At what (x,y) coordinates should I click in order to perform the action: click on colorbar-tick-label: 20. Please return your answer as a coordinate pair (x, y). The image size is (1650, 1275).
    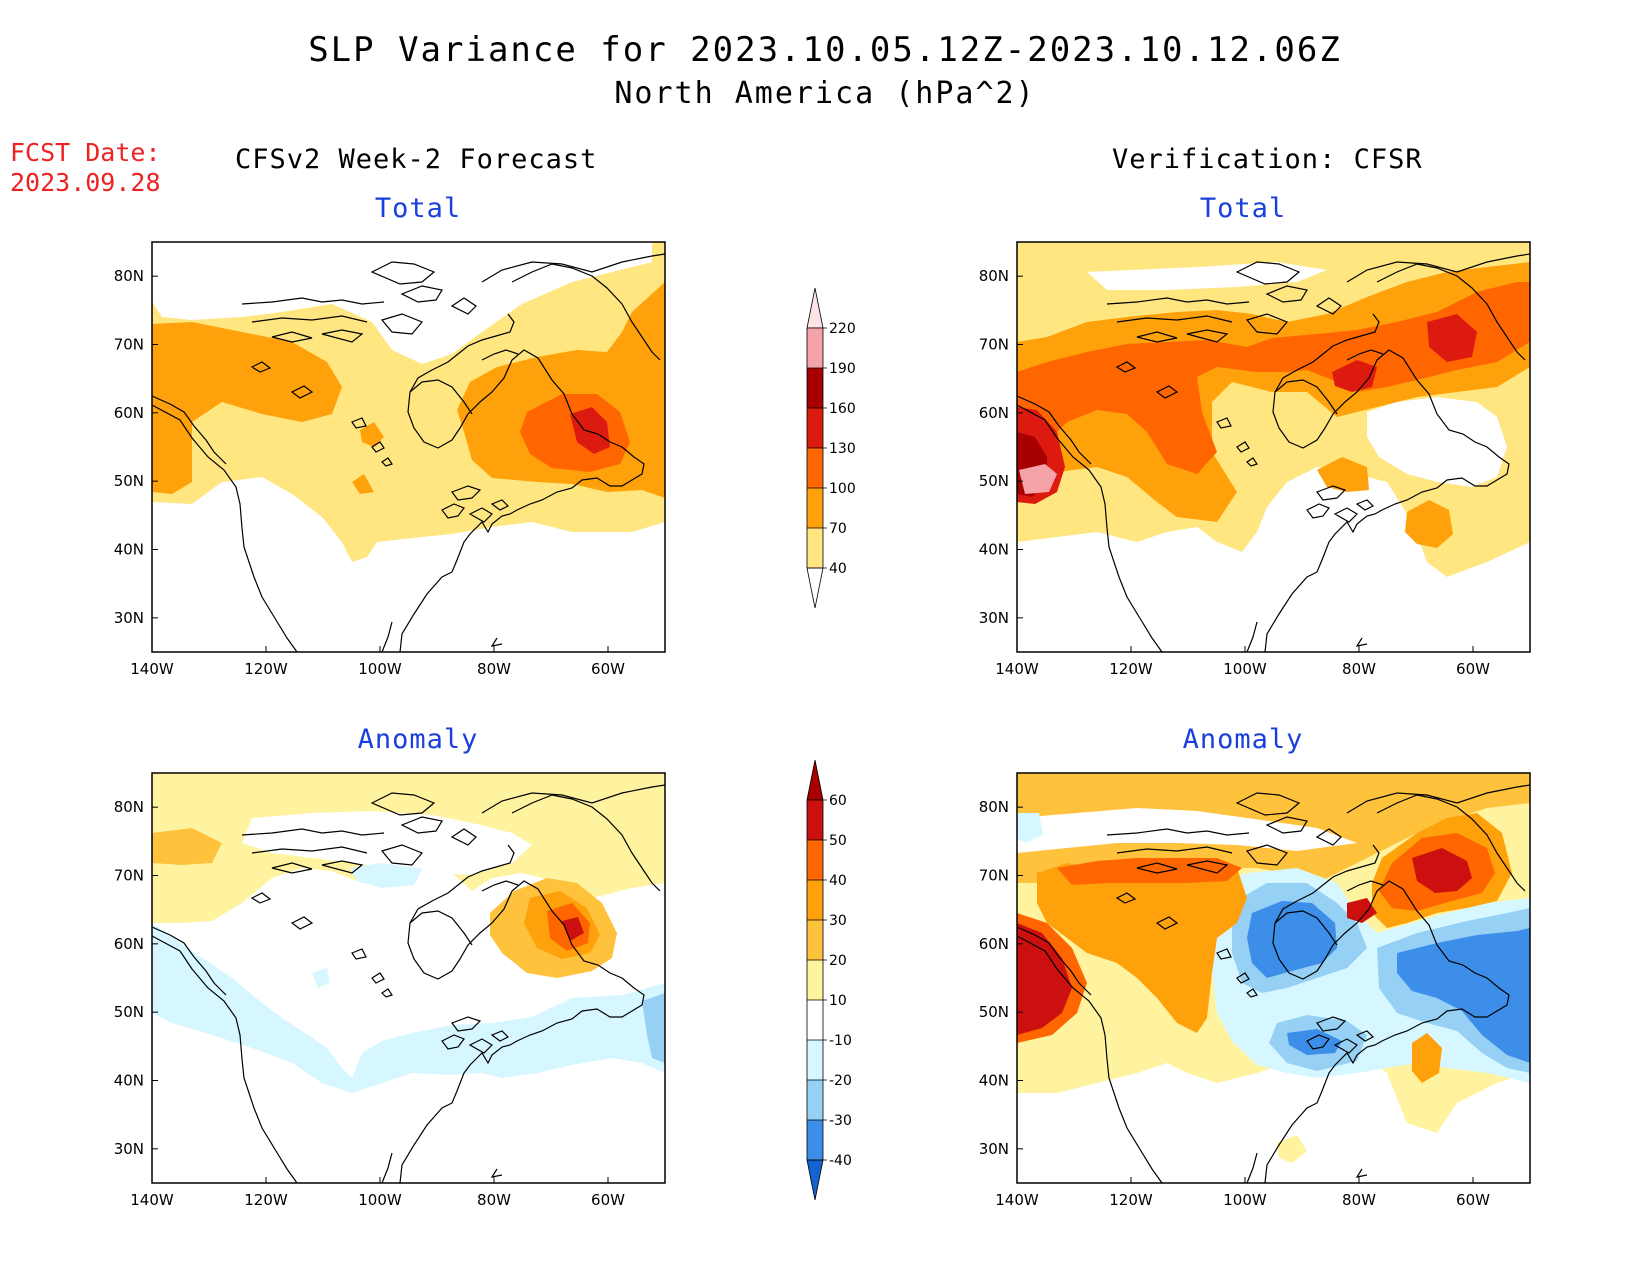
    Looking at the image, I should click on (838, 961).